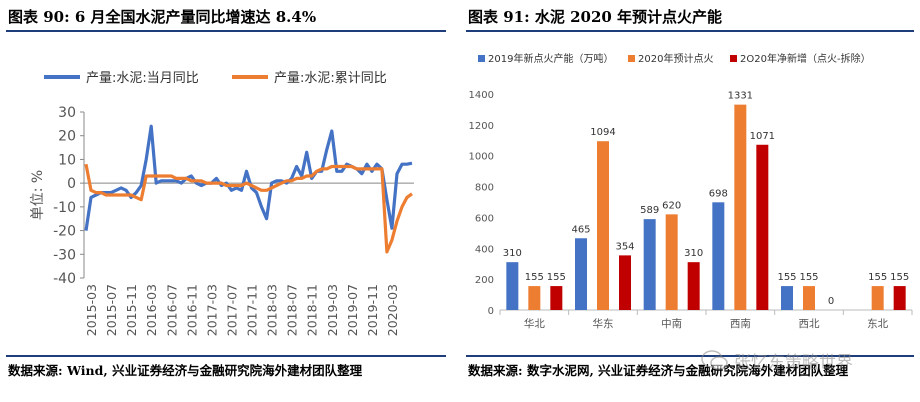 This screenshot has width=920, height=402. I want to click on y-tick-label: -40, so click(64, 279).